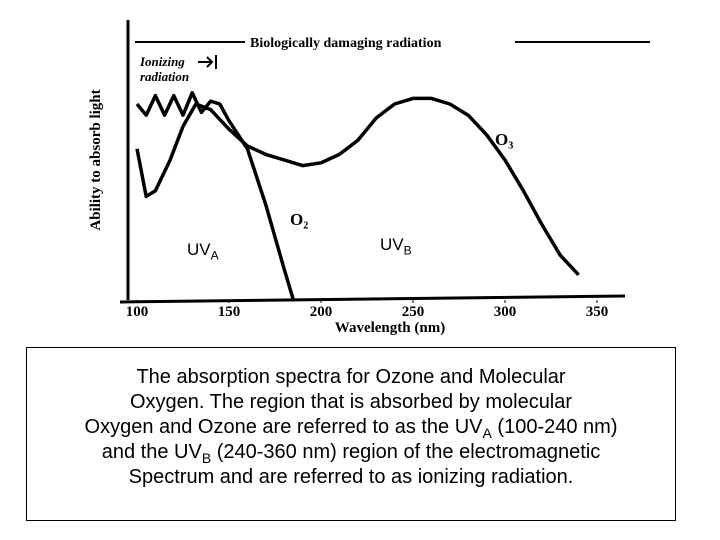  Describe the element at coordinates (554, 427) in the screenshot. I see `caption-text: (100-240 nm)` at that location.